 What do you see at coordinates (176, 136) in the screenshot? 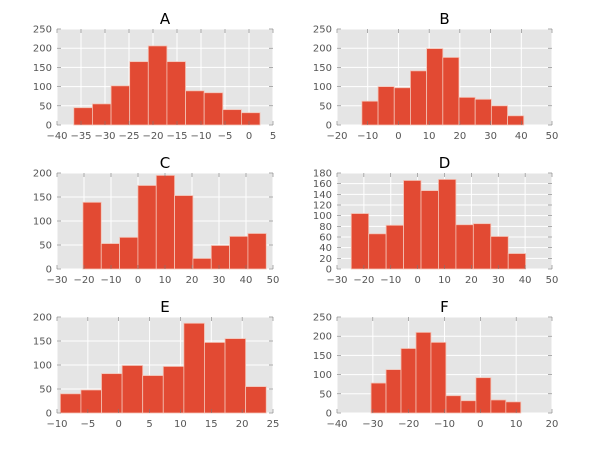
I see `x-tick-label: −15` at bounding box center [176, 136].